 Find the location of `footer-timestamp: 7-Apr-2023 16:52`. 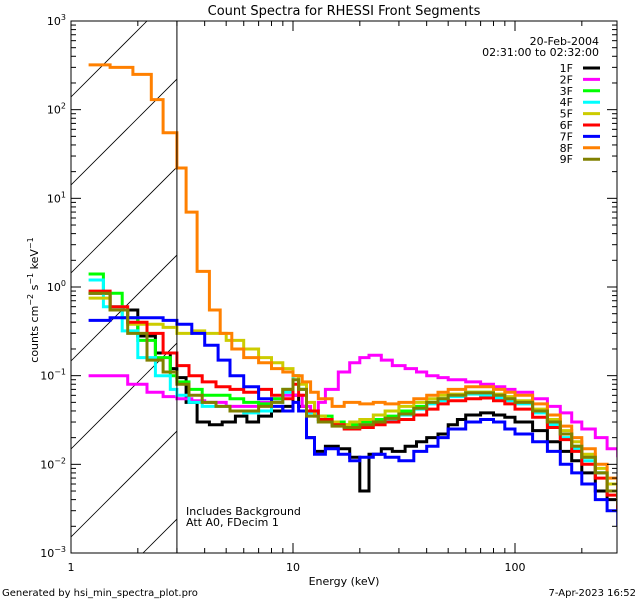

footer-timestamp: 7-Apr-2023 16:52 is located at coordinates (592, 593).